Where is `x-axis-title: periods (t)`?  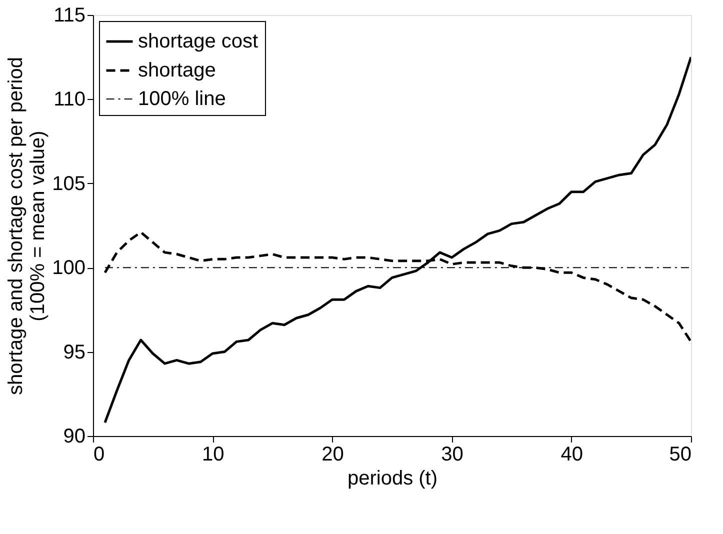
x-axis-title: periods (t) is located at coordinates (392, 479).